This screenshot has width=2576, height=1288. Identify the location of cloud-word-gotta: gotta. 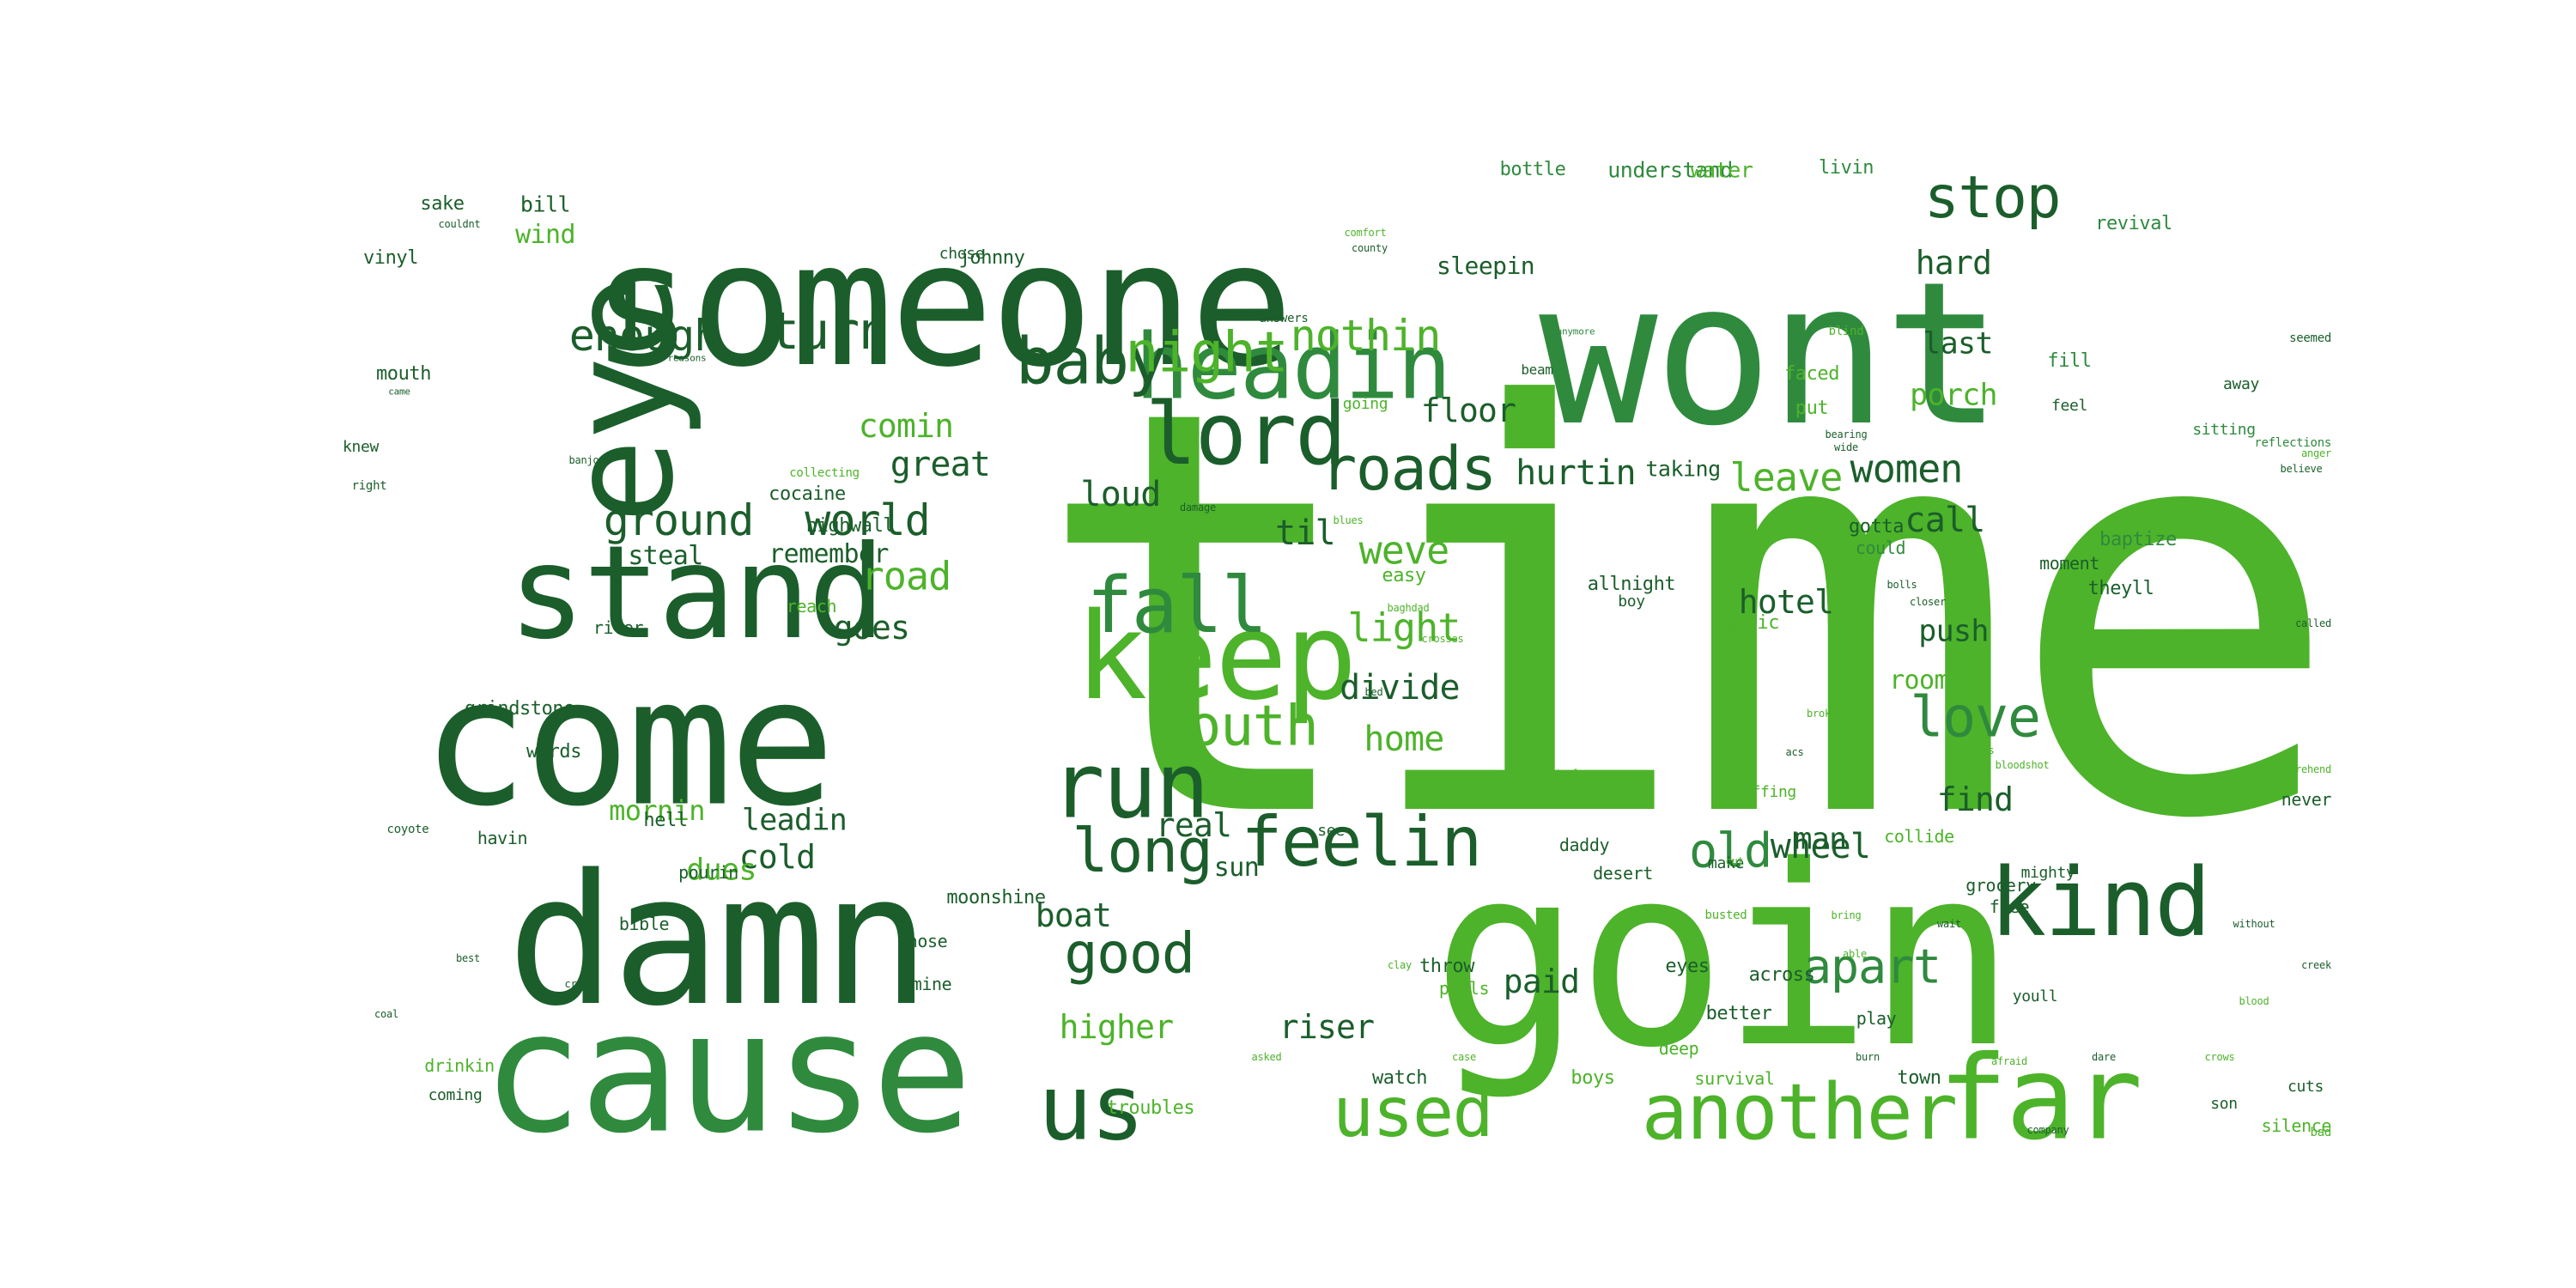
(1877, 527).